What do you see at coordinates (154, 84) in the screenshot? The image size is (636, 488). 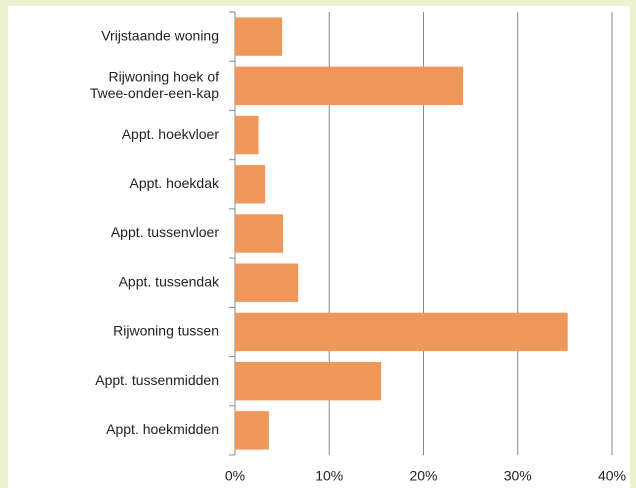 I see `y-tick-label: Rijwoning hoek of Twee-onder-een-kap` at bounding box center [154, 84].